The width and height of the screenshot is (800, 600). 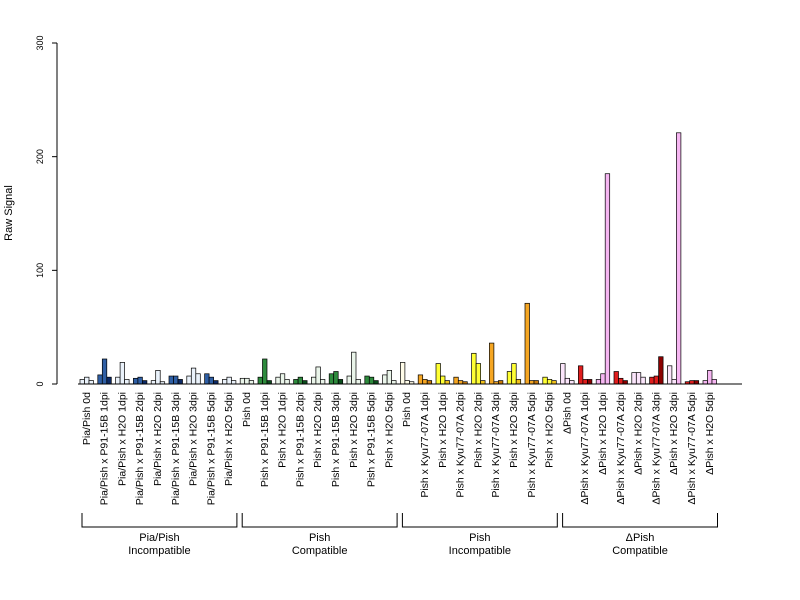 What do you see at coordinates (229, 439) in the screenshot?
I see `x-tick-label: Pia/Pish x H2O 5dpi` at bounding box center [229, 439].